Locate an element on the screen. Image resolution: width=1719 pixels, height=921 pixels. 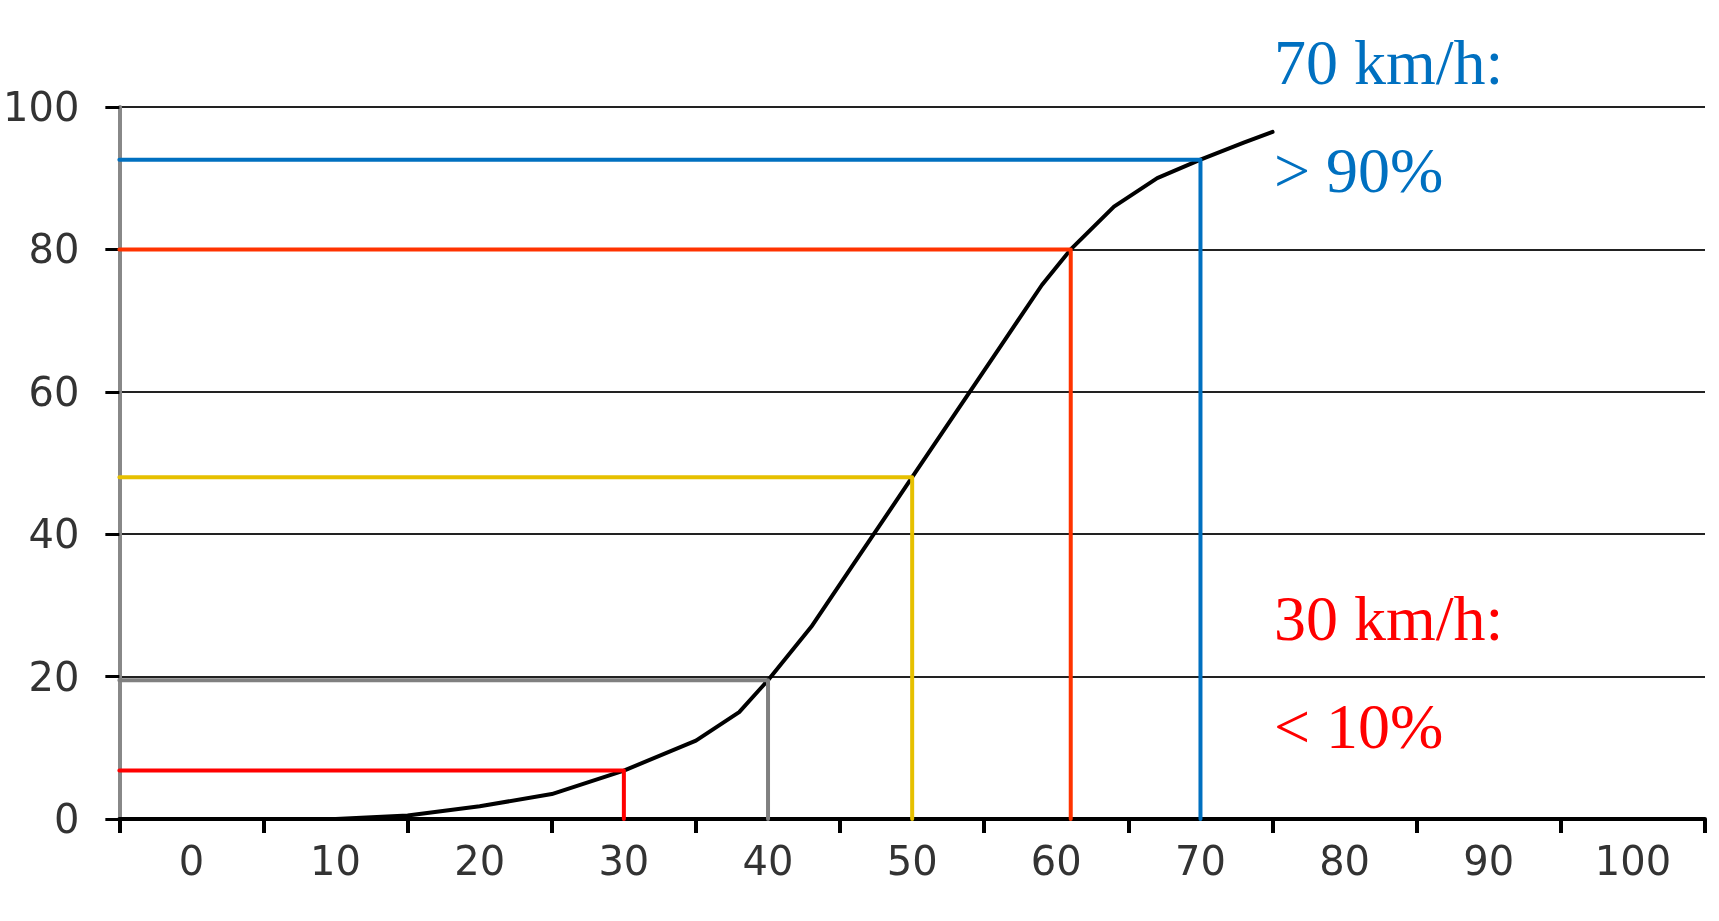
x-tick-label: 10 is located at coordinates (336, 861).